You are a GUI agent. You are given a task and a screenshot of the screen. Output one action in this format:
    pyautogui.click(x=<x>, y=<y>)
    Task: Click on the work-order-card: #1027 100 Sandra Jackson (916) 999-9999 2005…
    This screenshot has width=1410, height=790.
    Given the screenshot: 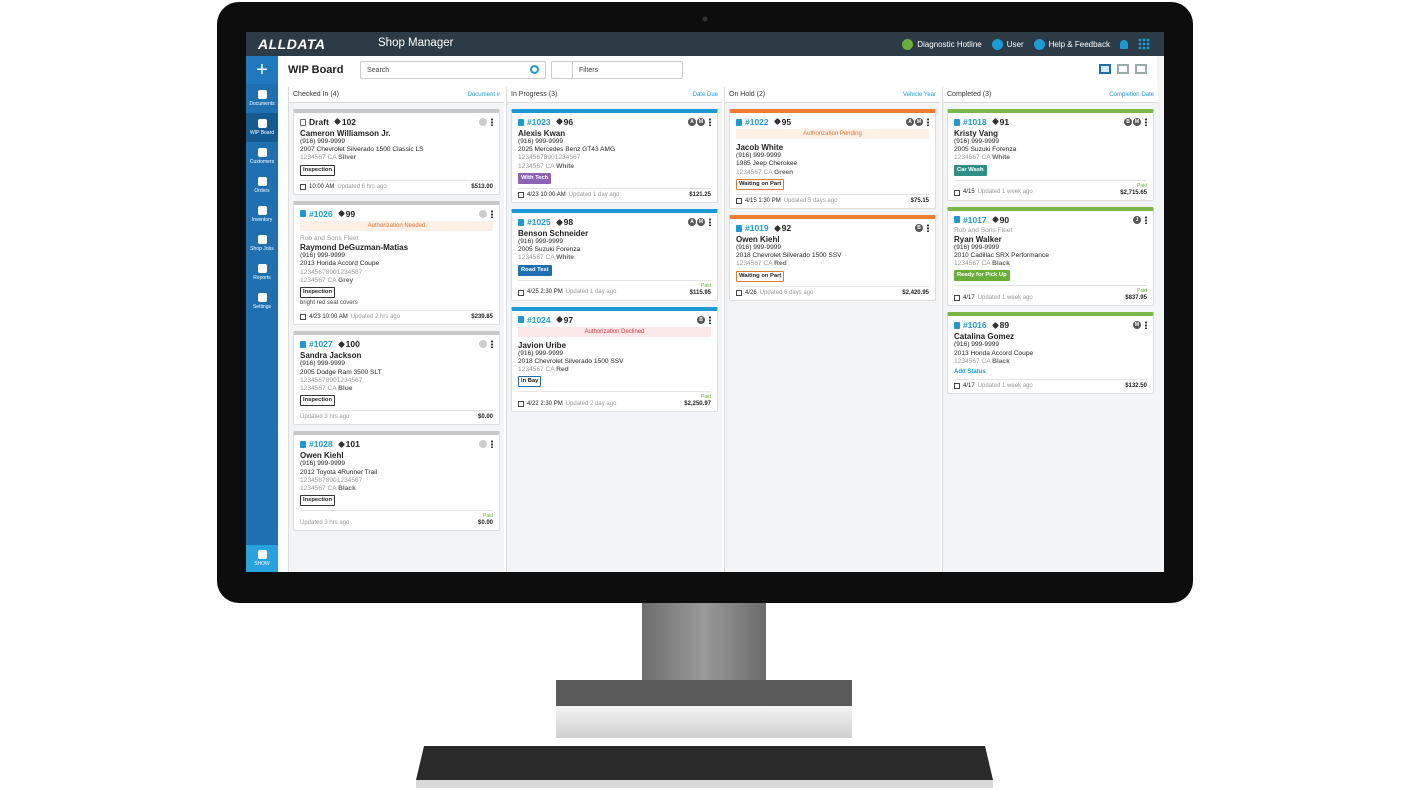 What is the action you would take?
    pyautogui.click(x=396, y=378)
    